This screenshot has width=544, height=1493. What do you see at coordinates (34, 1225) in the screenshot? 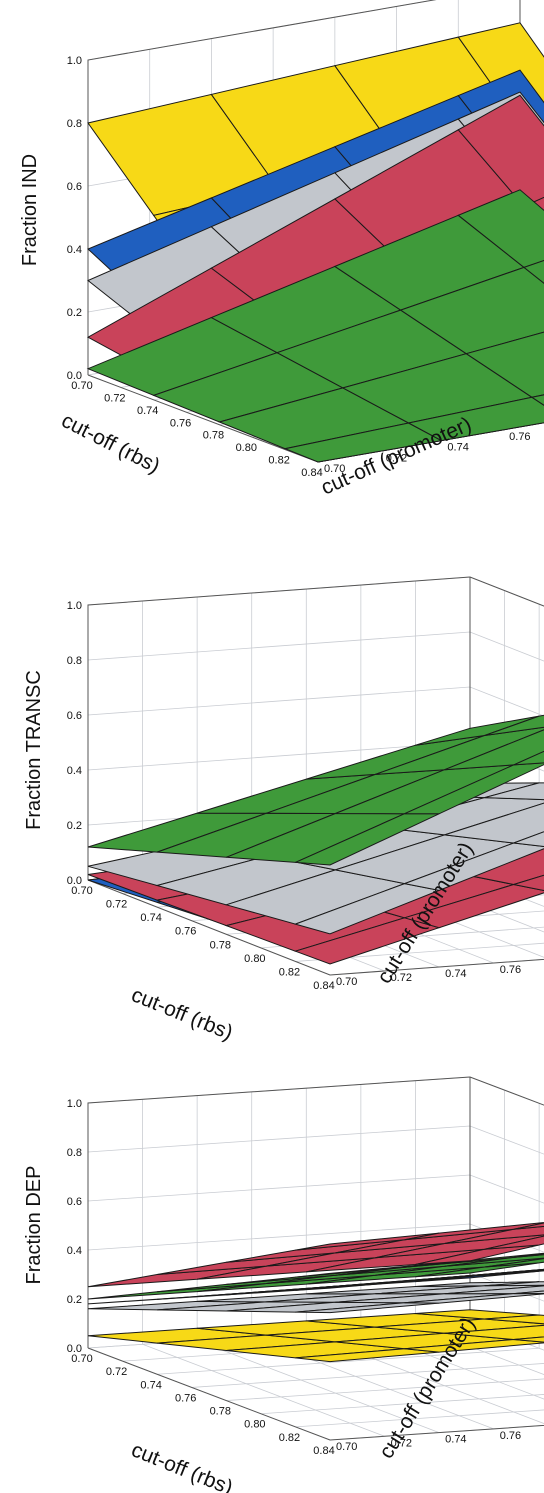
I see `y-axis-title: Fraction DEP` at bounding box center [34, 1225].